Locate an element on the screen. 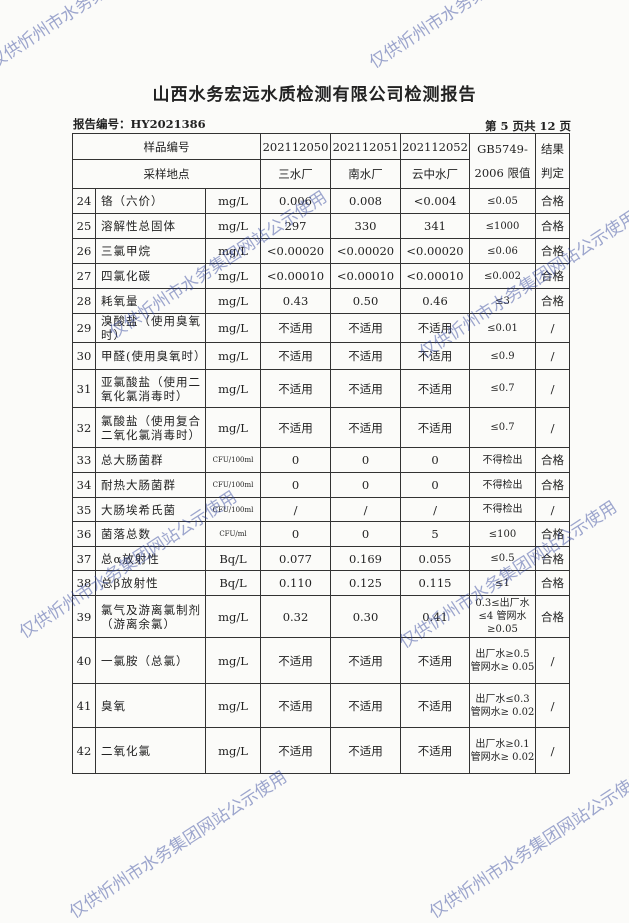  table-row: 38 总β放射性 Bq/L 0.110 0.125 0.115 ≤1 合格 is located at coordinates (321, 583).